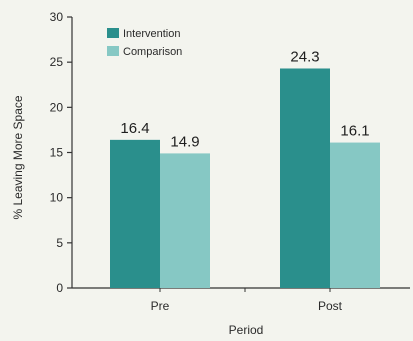  Describe the element at coordinates (246, 330) in the screenshot. I see `x-axis-title: Period` at that location.